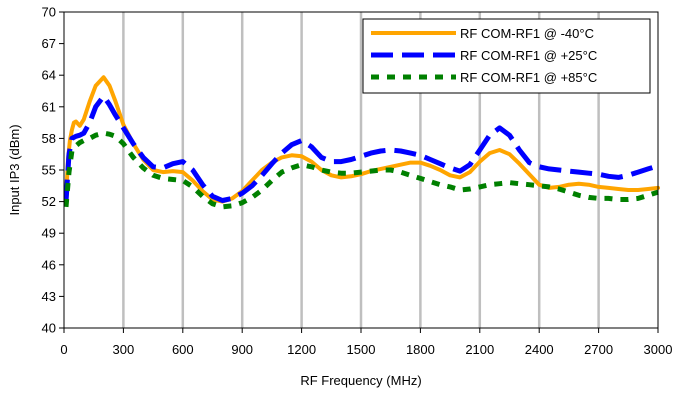  I want to click on x-tick-label: 3000, so click(658, 349).